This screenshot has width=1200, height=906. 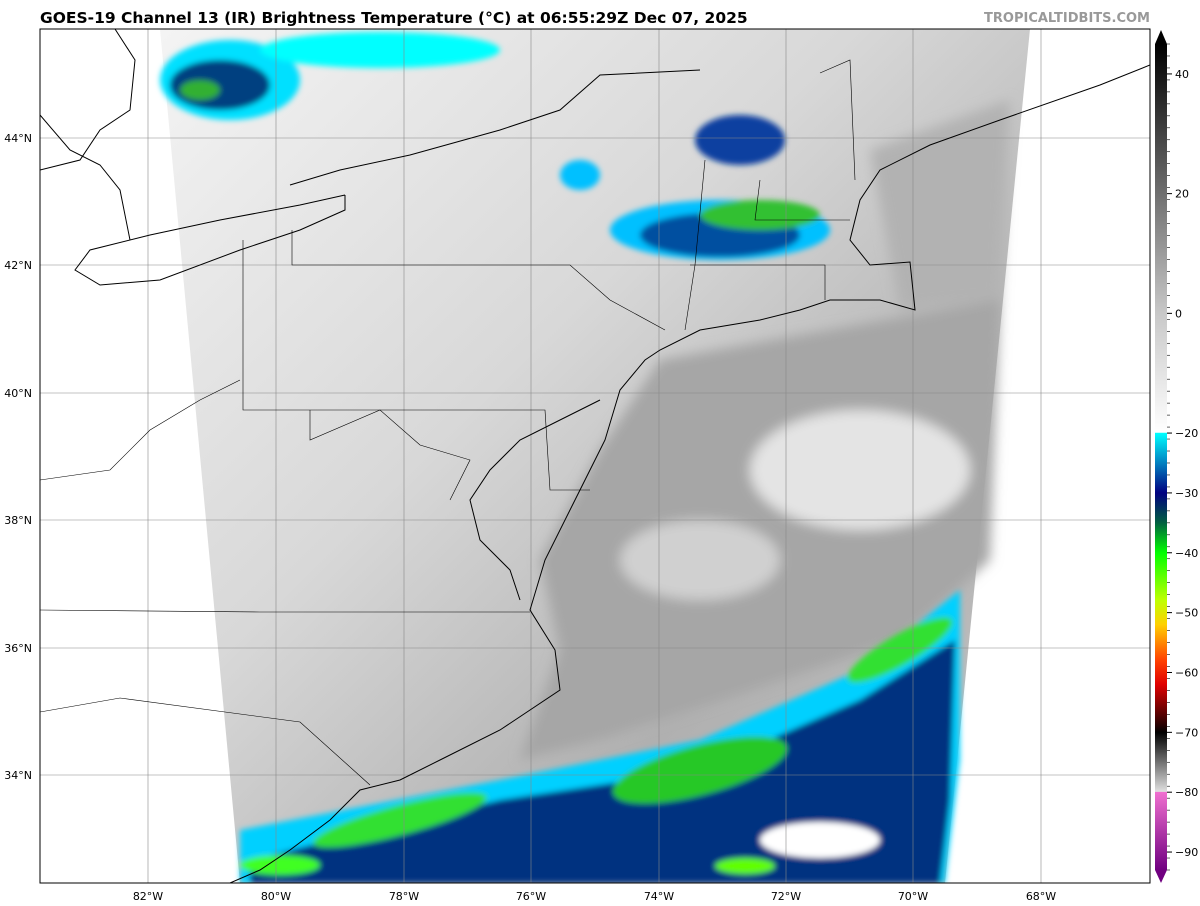 I want to click on colorbar-tick-label: 40, so click(x=1182, y=74).